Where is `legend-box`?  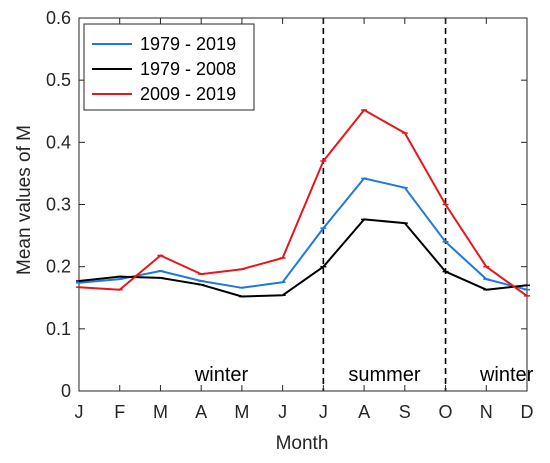
legend-box is located at coordinates (169, 67).